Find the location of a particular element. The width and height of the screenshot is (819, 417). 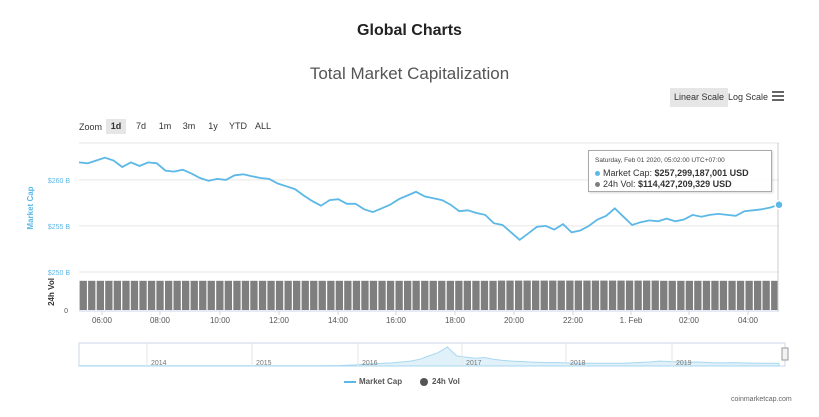

market-cap-dot-icon is located at coordinates (597, 174).